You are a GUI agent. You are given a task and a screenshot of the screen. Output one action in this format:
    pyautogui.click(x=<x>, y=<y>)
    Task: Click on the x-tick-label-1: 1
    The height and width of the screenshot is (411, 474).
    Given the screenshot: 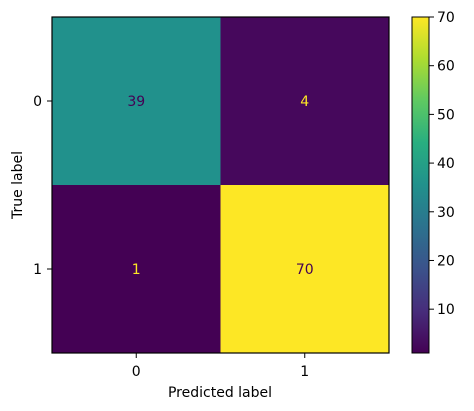 What is the action you would take?
    pyautogui.click(x=304, y=372)
    